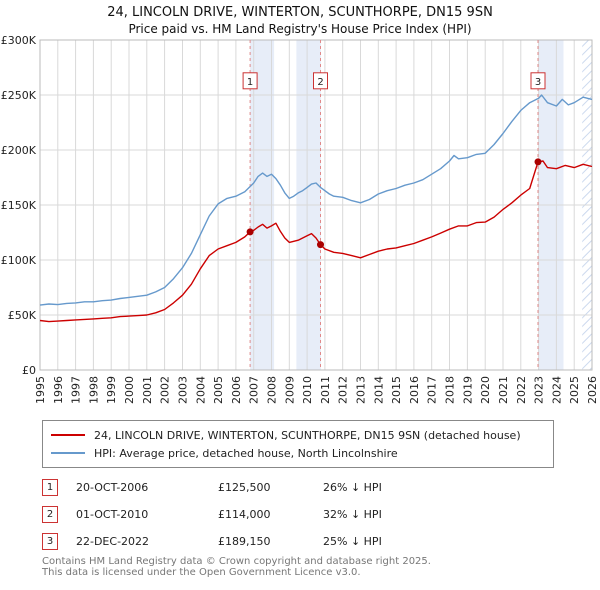 This screenshot has width=600, height=590. Describe the element at coordinates (183, 390) in the screenshot. I see `x-axis-tick-label: 2003` at that location.